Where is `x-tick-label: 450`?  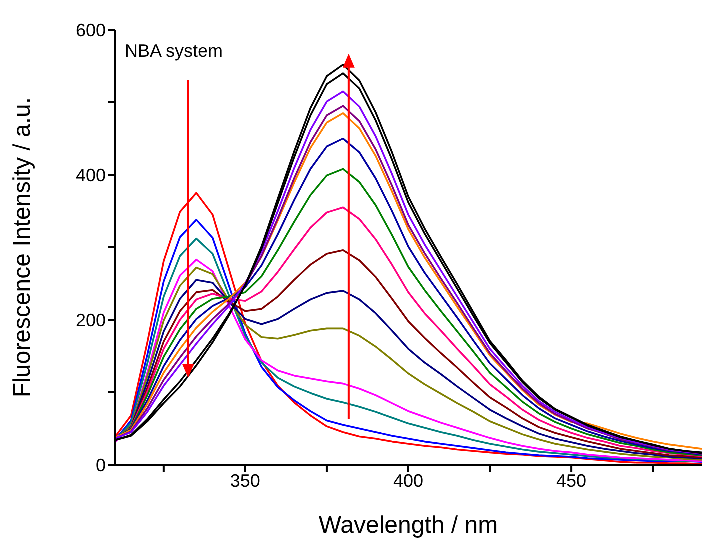
x-tick-label: 450 is located at coordinates (571, 480).